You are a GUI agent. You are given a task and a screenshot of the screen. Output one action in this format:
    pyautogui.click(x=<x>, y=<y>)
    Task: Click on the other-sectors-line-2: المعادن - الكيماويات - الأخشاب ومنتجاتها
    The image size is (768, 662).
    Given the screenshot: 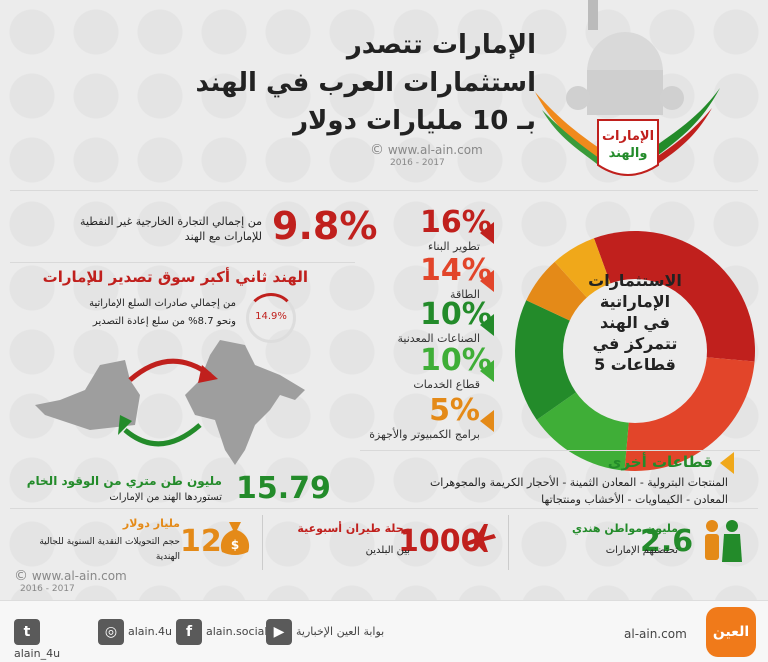 What is the action you would take?
    pyautogui.click(x=634, y=499)
    